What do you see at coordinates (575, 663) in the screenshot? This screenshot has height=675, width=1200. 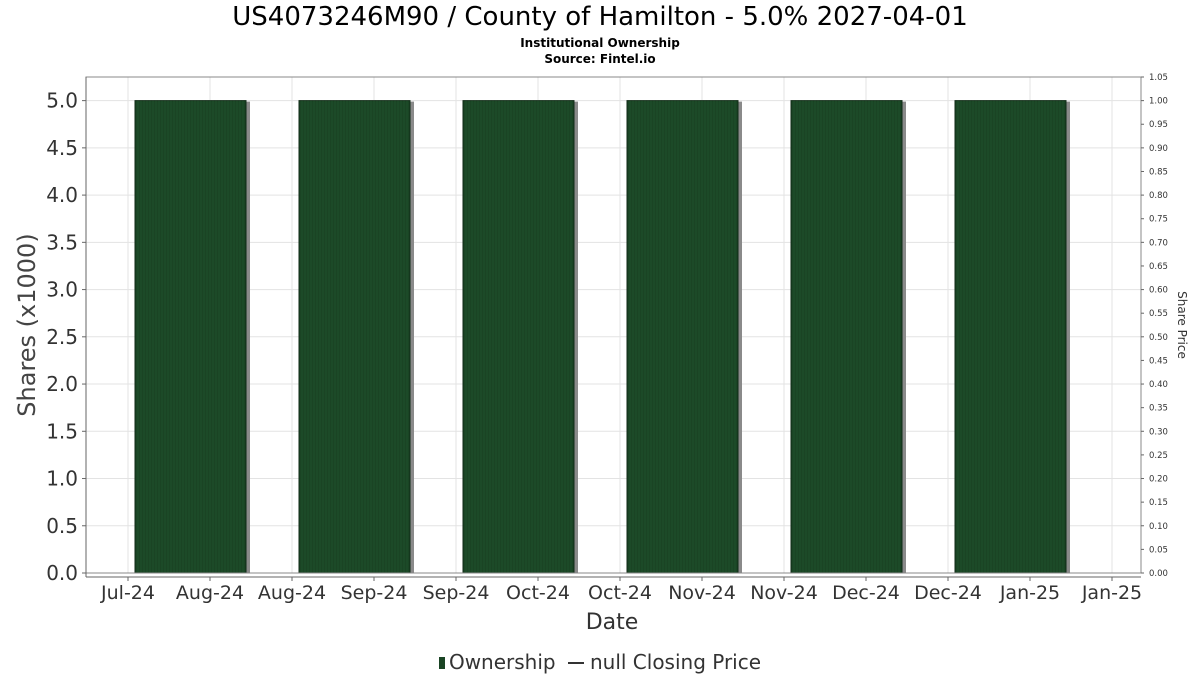 I see `price-swatch` at bounding box center [575, 663].